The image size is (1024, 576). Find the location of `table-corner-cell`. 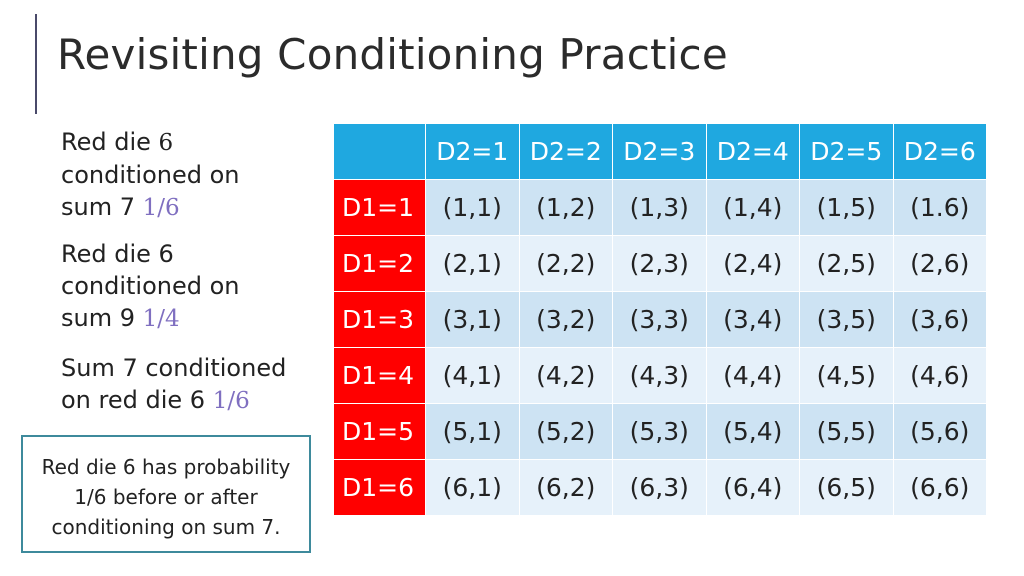

table-corner-cell is located at coordinates (379, 151).